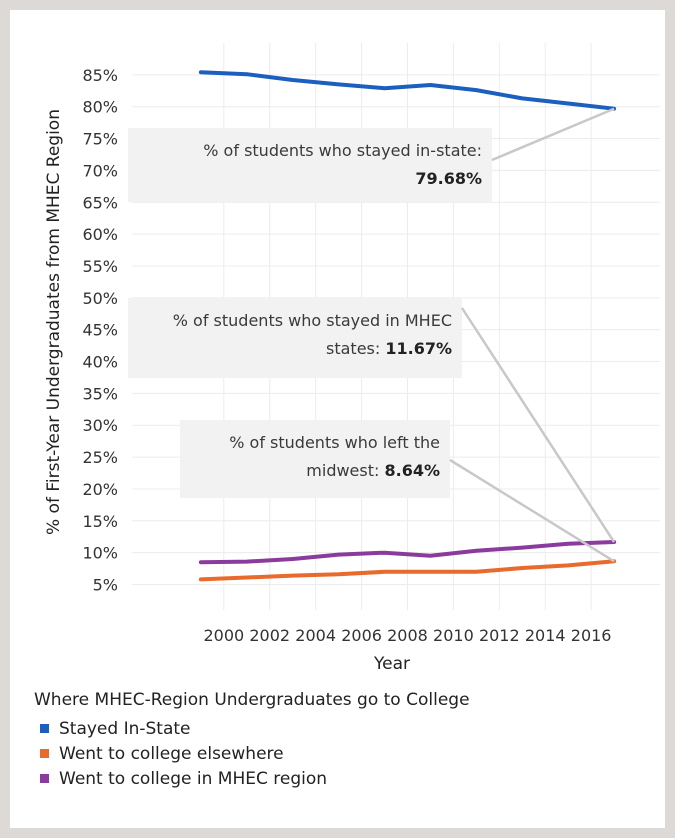 This screenshot has width=675, height=838. I want to click on annotation-label: % of students who stayed in-state:, so click(342, 150).